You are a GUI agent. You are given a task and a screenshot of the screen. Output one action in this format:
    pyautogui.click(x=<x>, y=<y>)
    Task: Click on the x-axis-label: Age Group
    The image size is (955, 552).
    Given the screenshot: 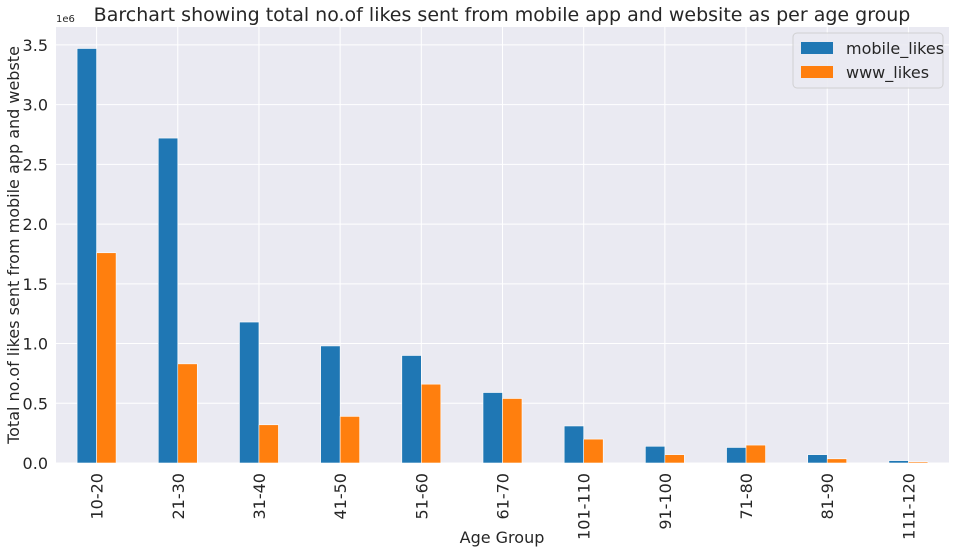 What is the action you would take?
    pyautogui.click(x=502, y=537)
    